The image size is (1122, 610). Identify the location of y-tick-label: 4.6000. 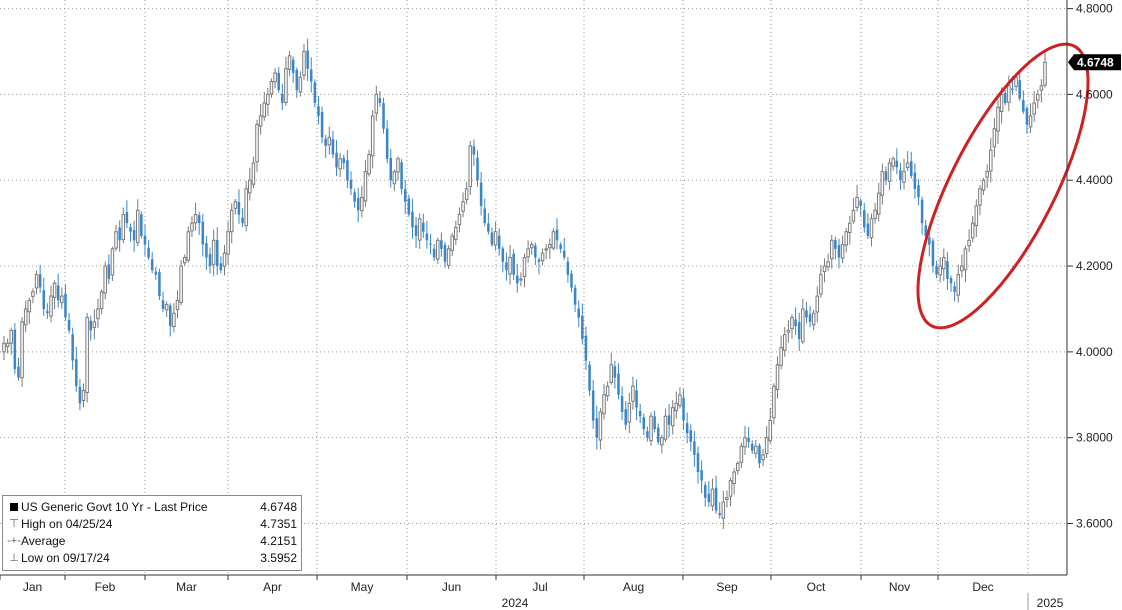
(1094, 94).